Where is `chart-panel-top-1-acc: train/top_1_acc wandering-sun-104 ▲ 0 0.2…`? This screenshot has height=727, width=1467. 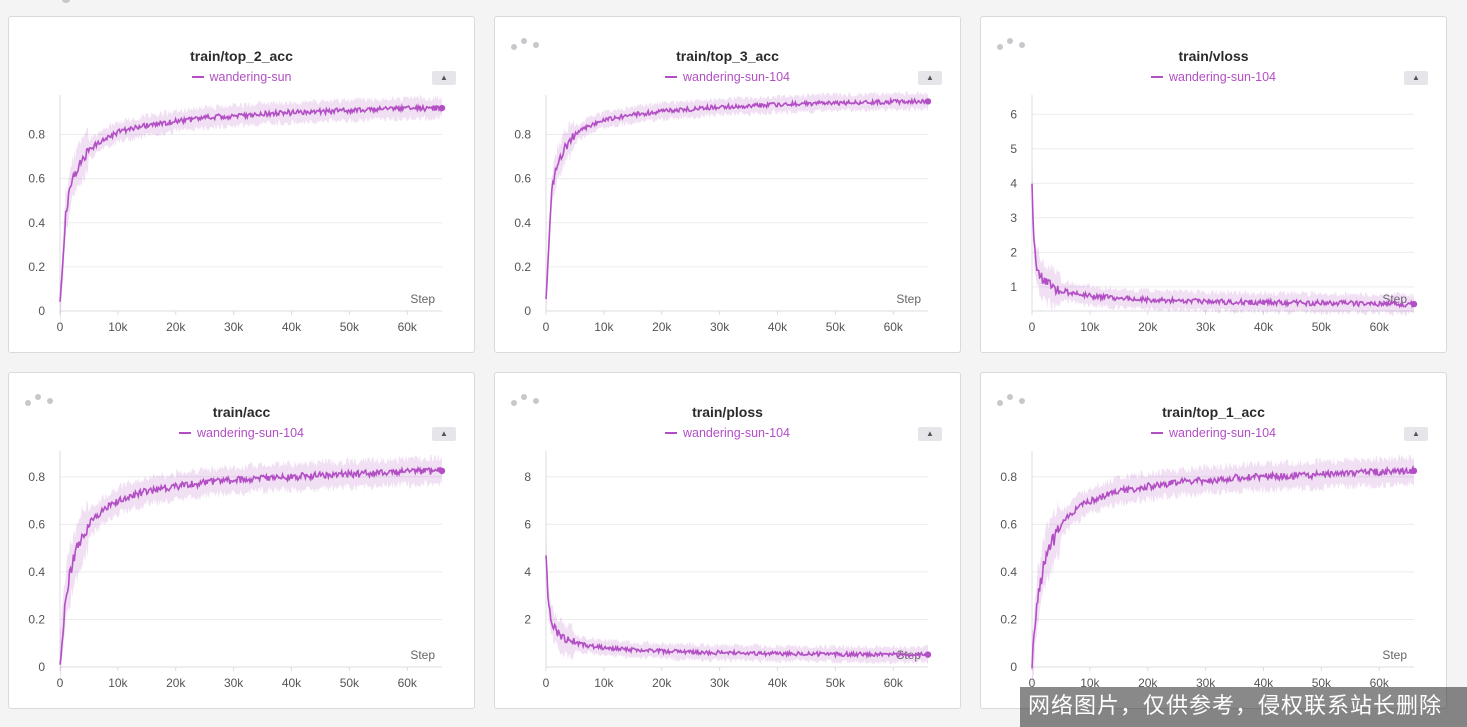
chart-panel-top-1-acc: train/top_1_acc wandering-sun-104 ▲ 0 0.2… is located at coordinates (1213, 540).